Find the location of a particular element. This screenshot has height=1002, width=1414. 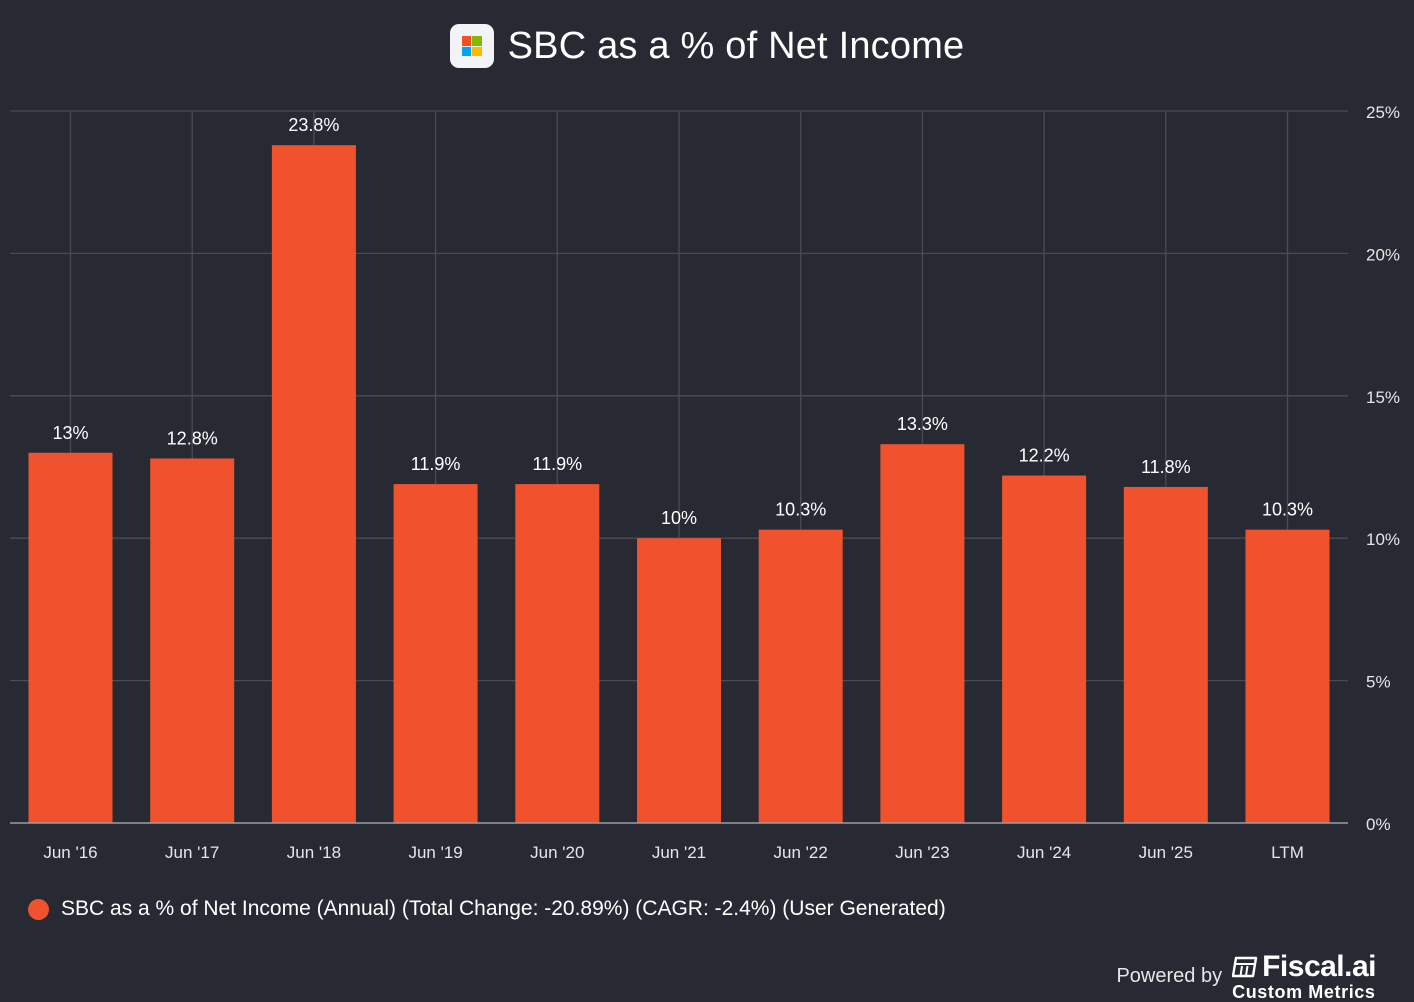

x-tick-label: Jun '23 is located at coordinates (922, 852).